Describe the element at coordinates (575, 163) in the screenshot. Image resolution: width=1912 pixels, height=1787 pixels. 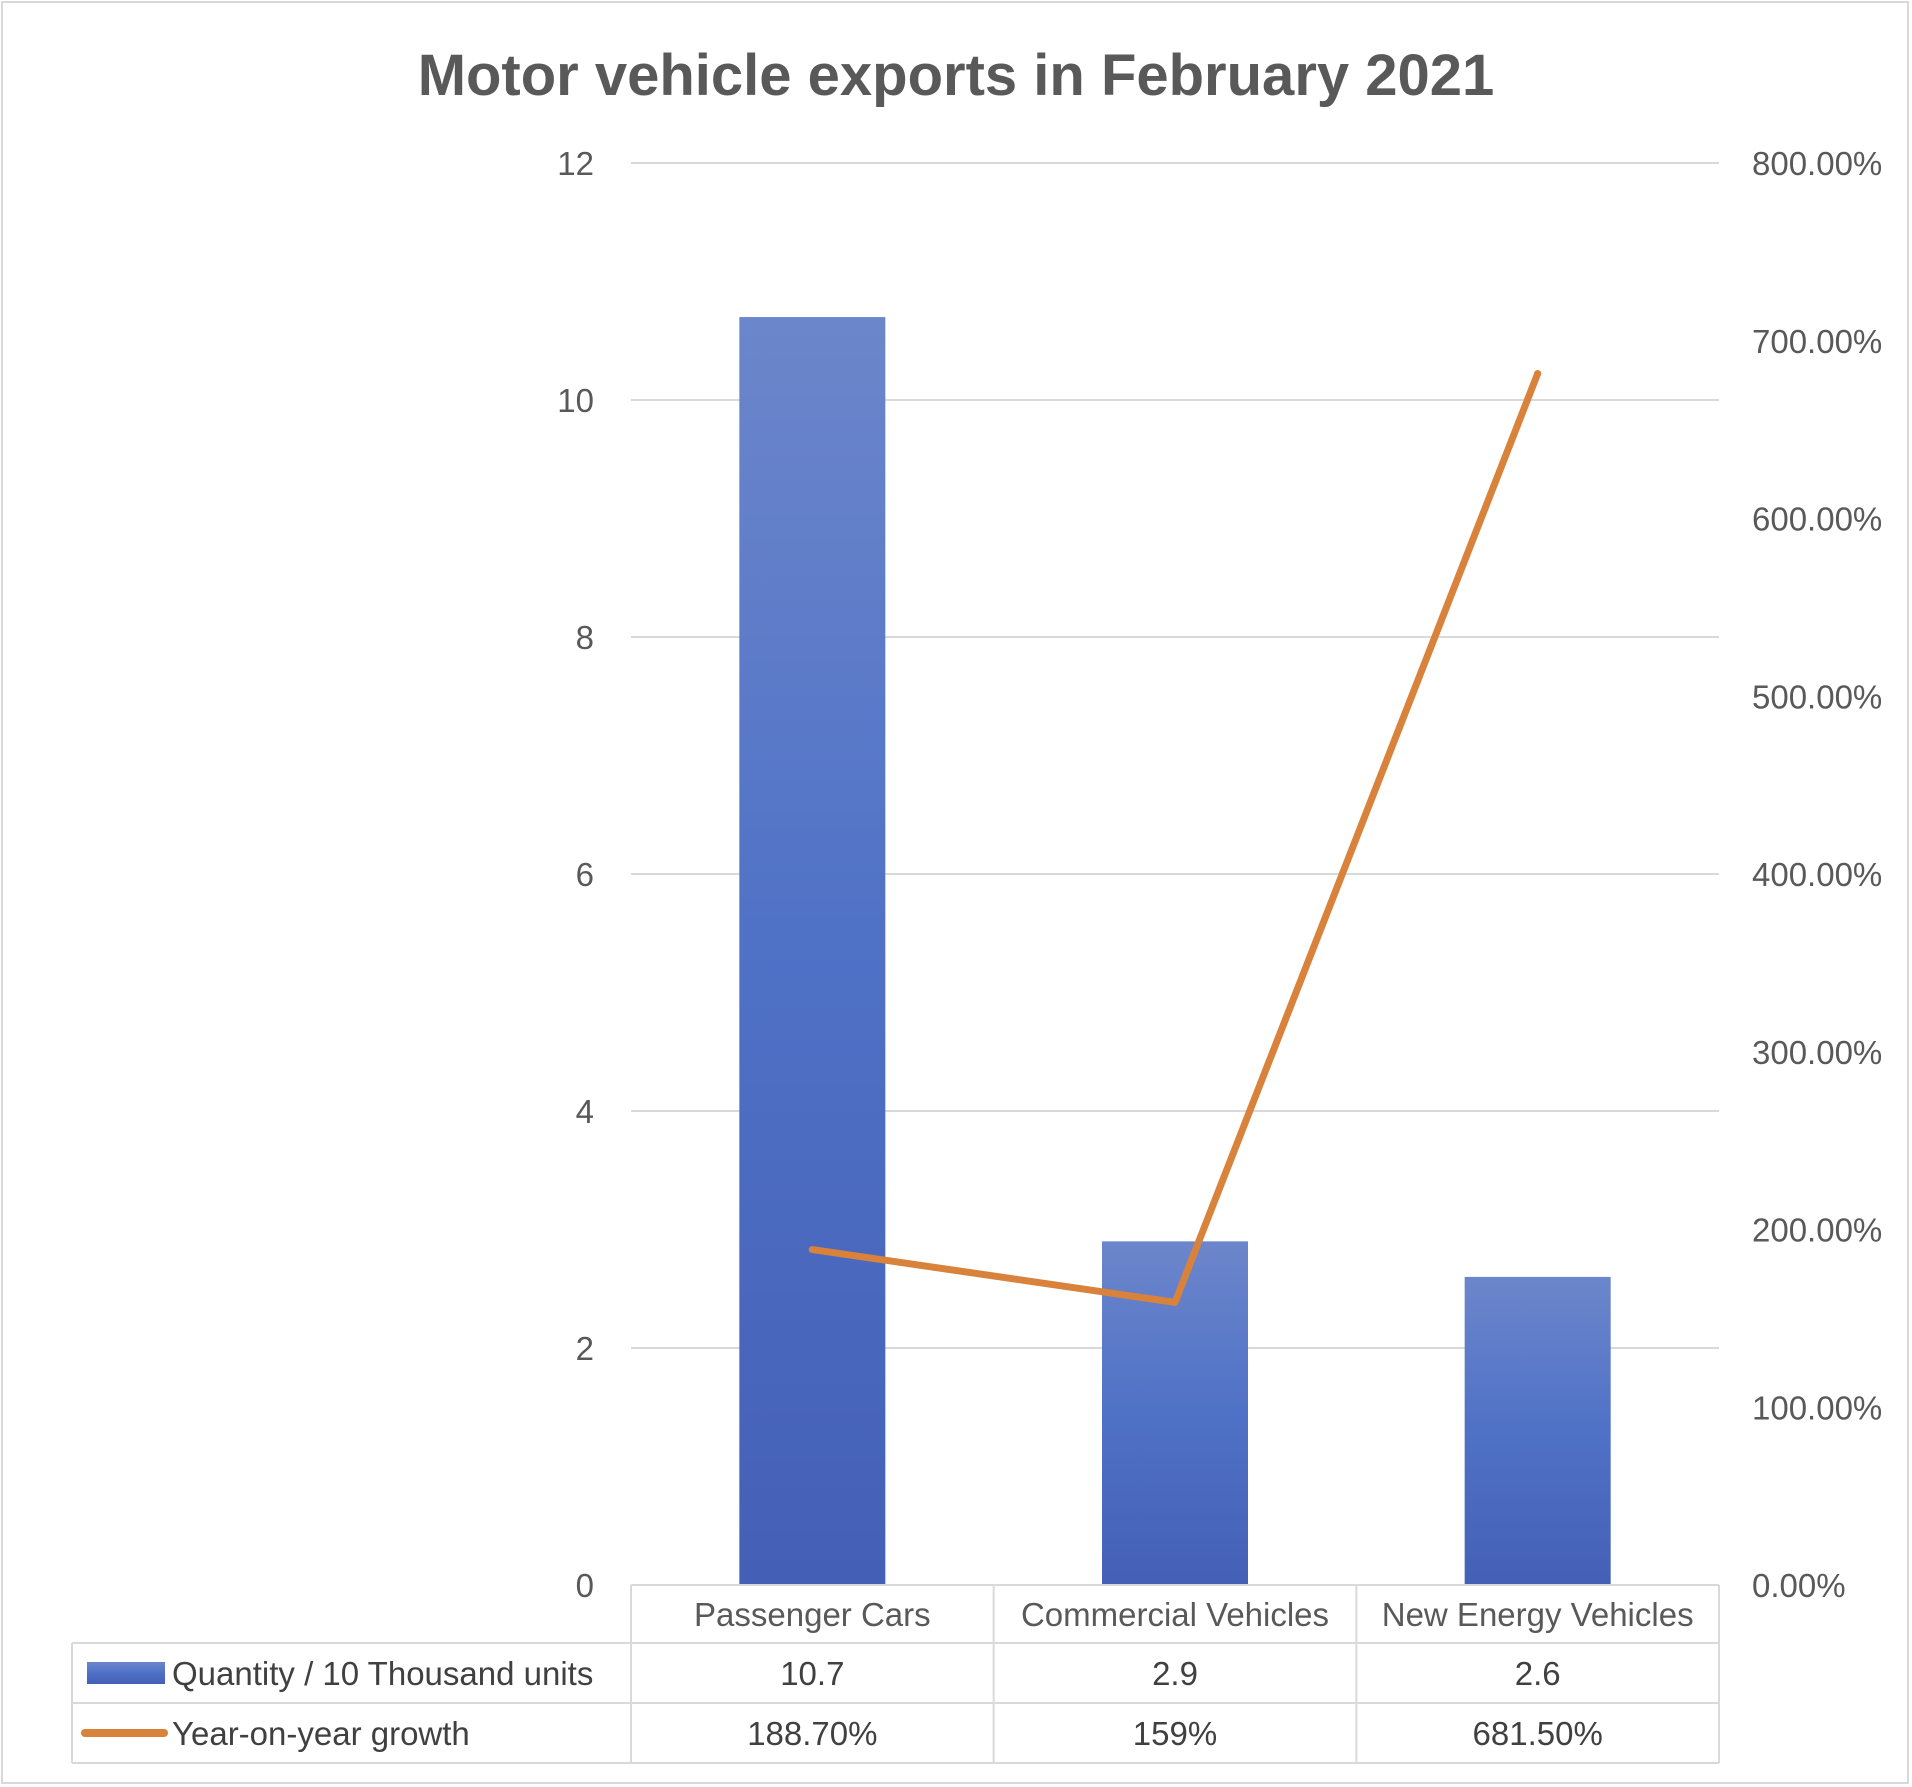
I see `y-left-tick-label: 12` at that location.